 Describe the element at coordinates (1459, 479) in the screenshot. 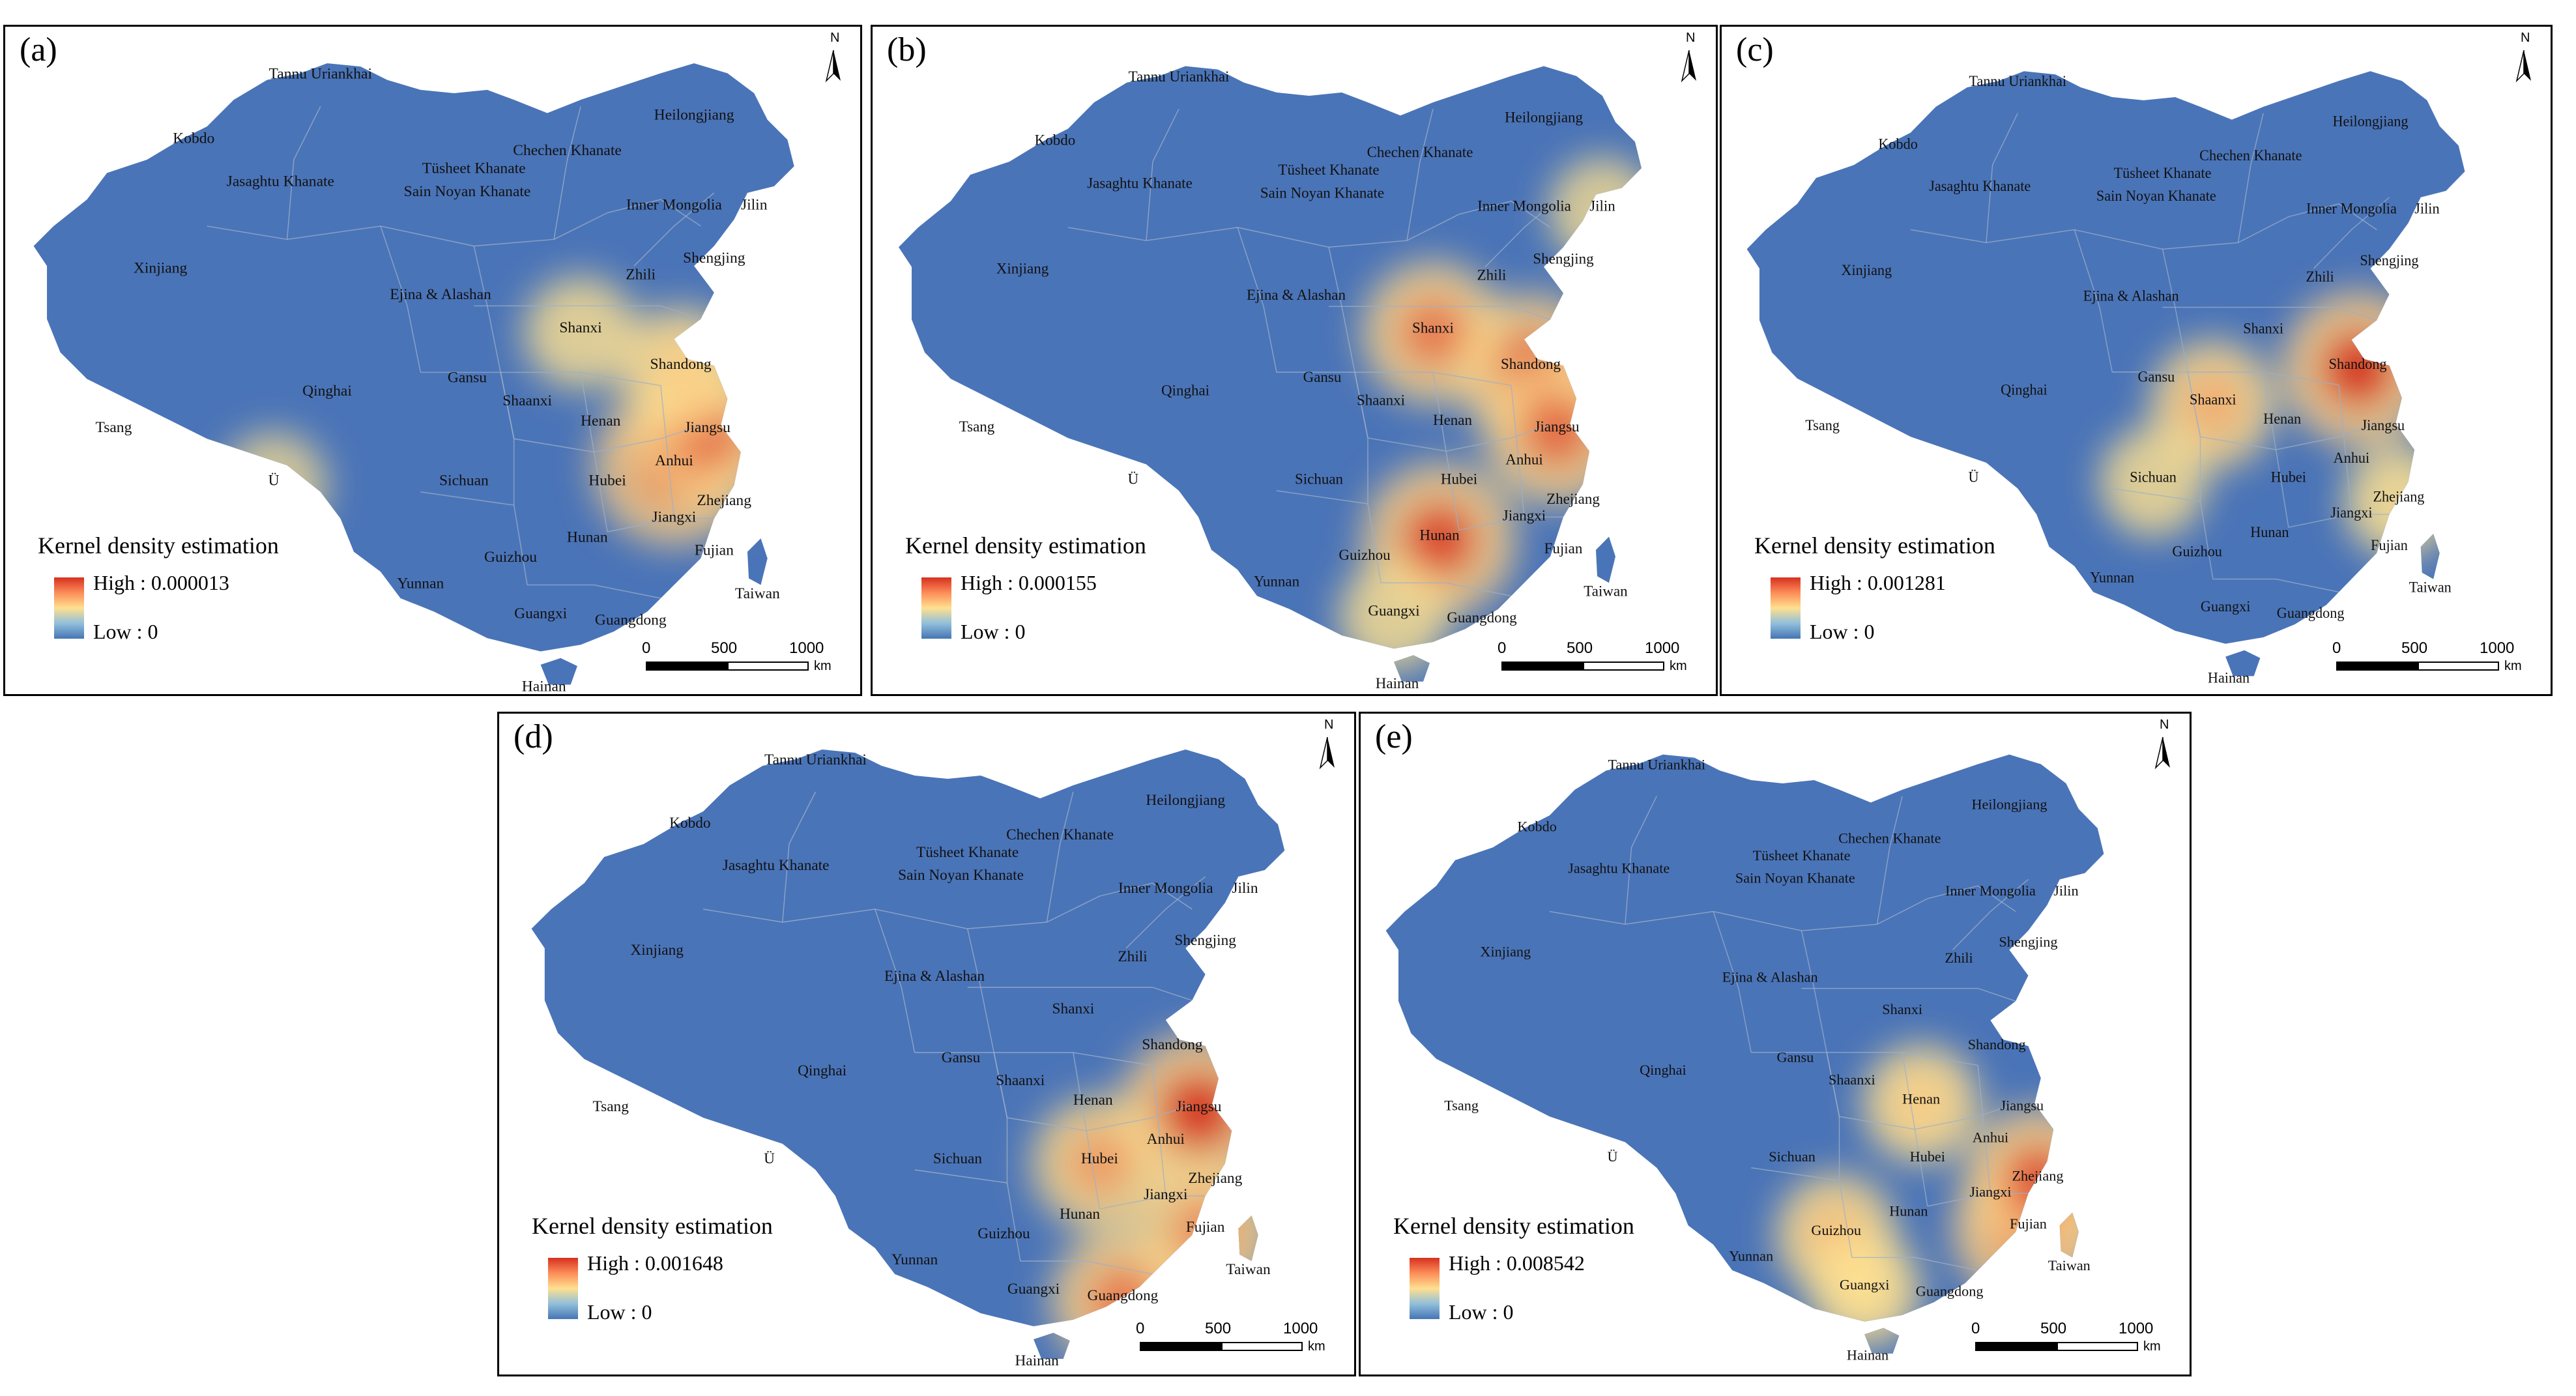

I see `place-label-hubei: Hubei` at that location.